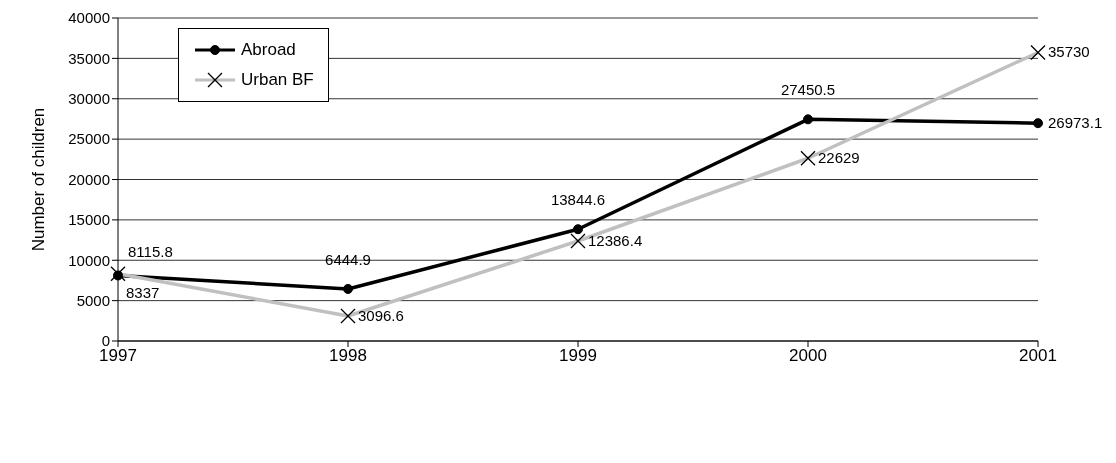 The height and width of the screenshot is (463, 1116). I want to click on y-tick-label: 35000, so click(89, 58).